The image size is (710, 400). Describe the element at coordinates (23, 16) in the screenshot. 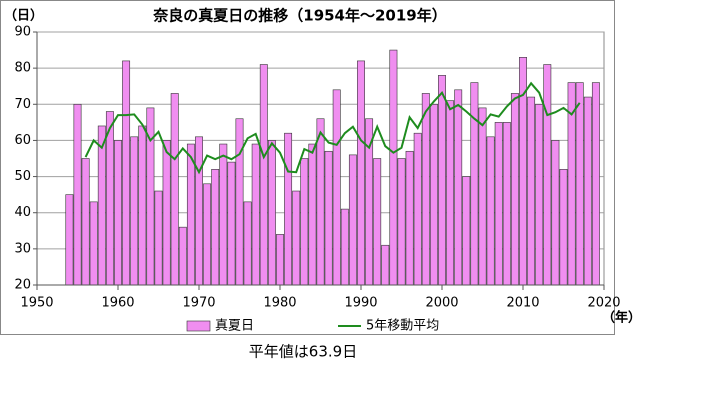

I see `y-axis-label: （日）` at that location.